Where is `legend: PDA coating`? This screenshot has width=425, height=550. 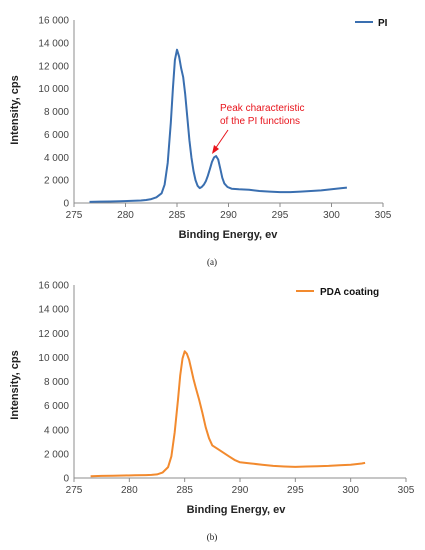 legend: PDA coating is located at coordinates (337, 292).